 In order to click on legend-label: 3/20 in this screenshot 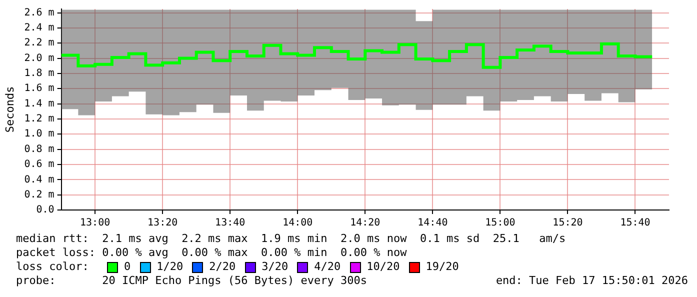, I will do `click(275, 267)`.